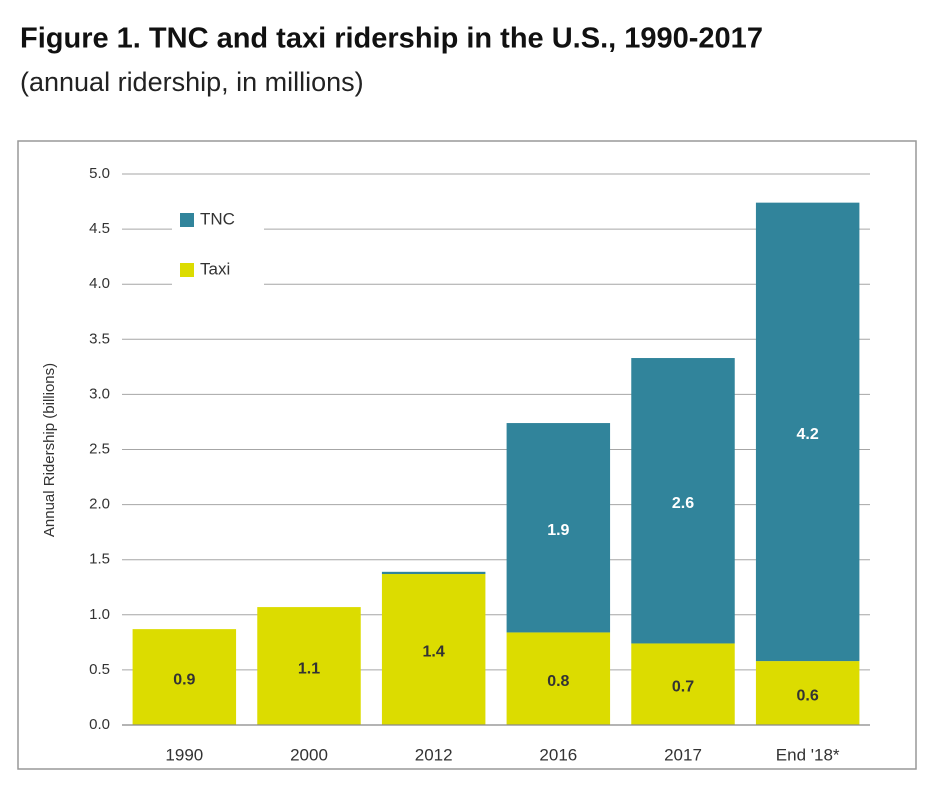 The height and width of the screenshot is (785, 937). I want to click on x-tick-label: 2000, so click(309, 754).